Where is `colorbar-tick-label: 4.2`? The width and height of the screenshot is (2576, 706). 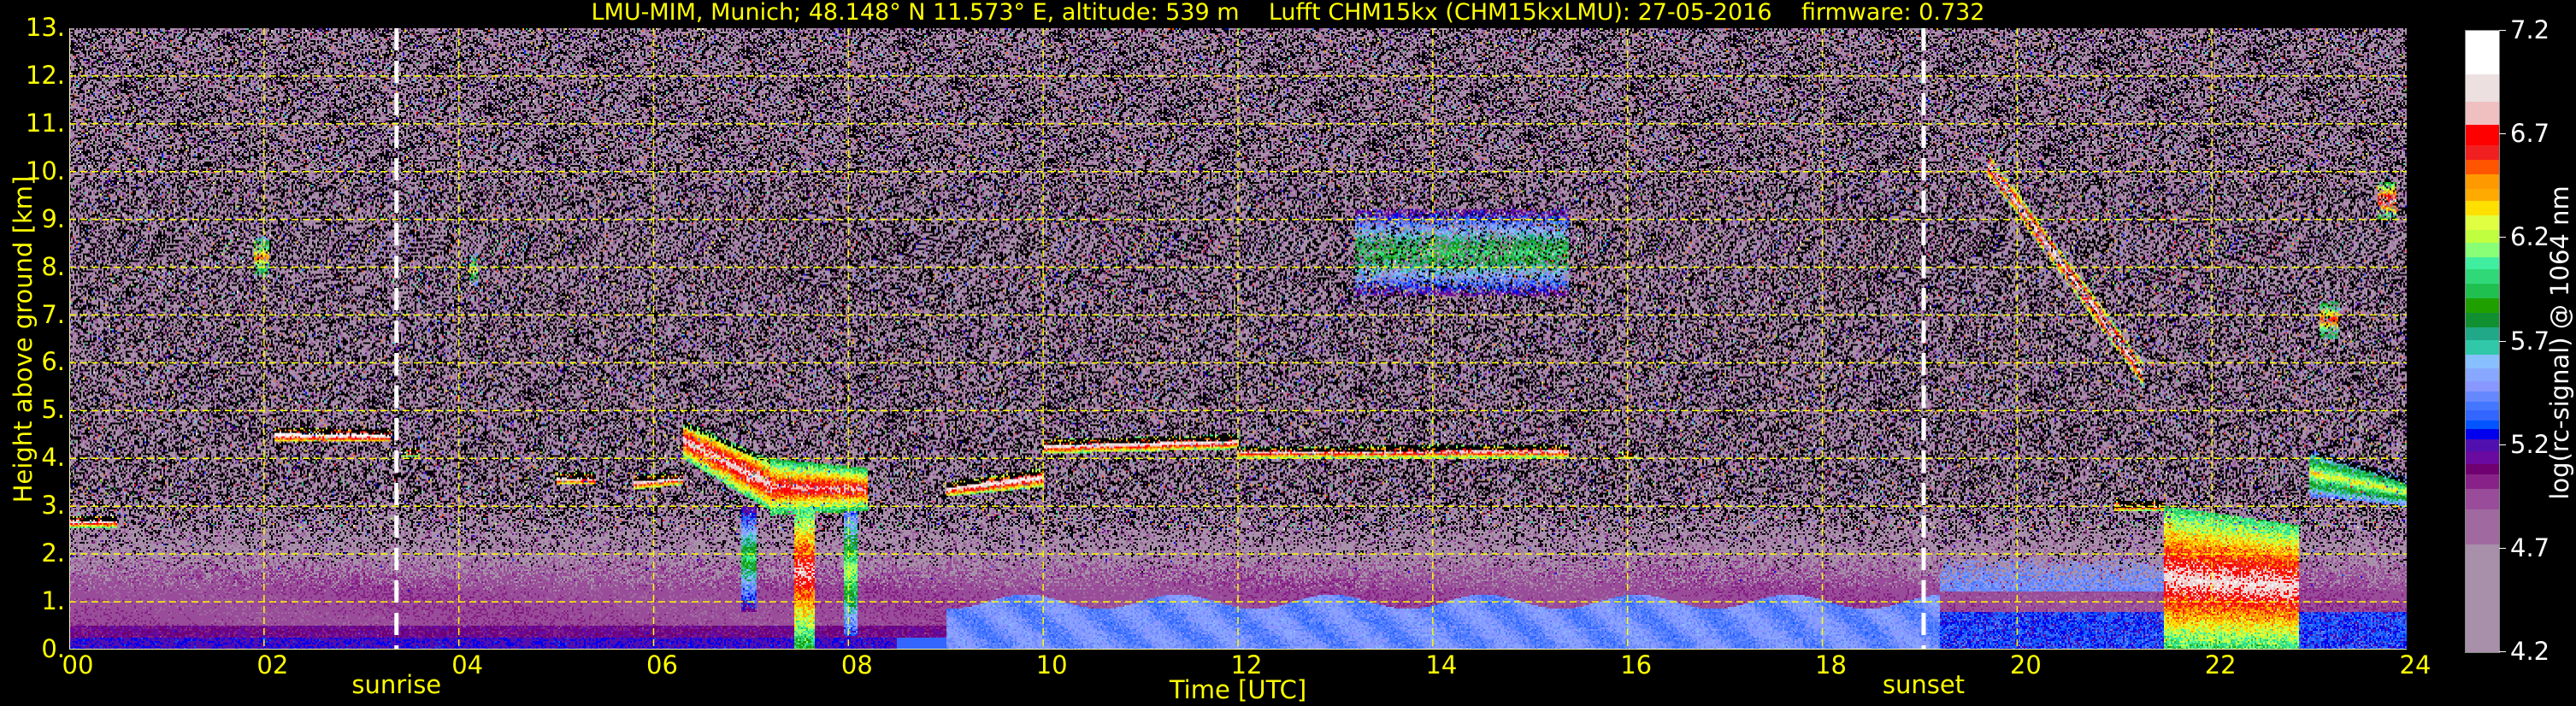 colorbar-tick-label: 4.2 is located at coordinates (2530, 651).